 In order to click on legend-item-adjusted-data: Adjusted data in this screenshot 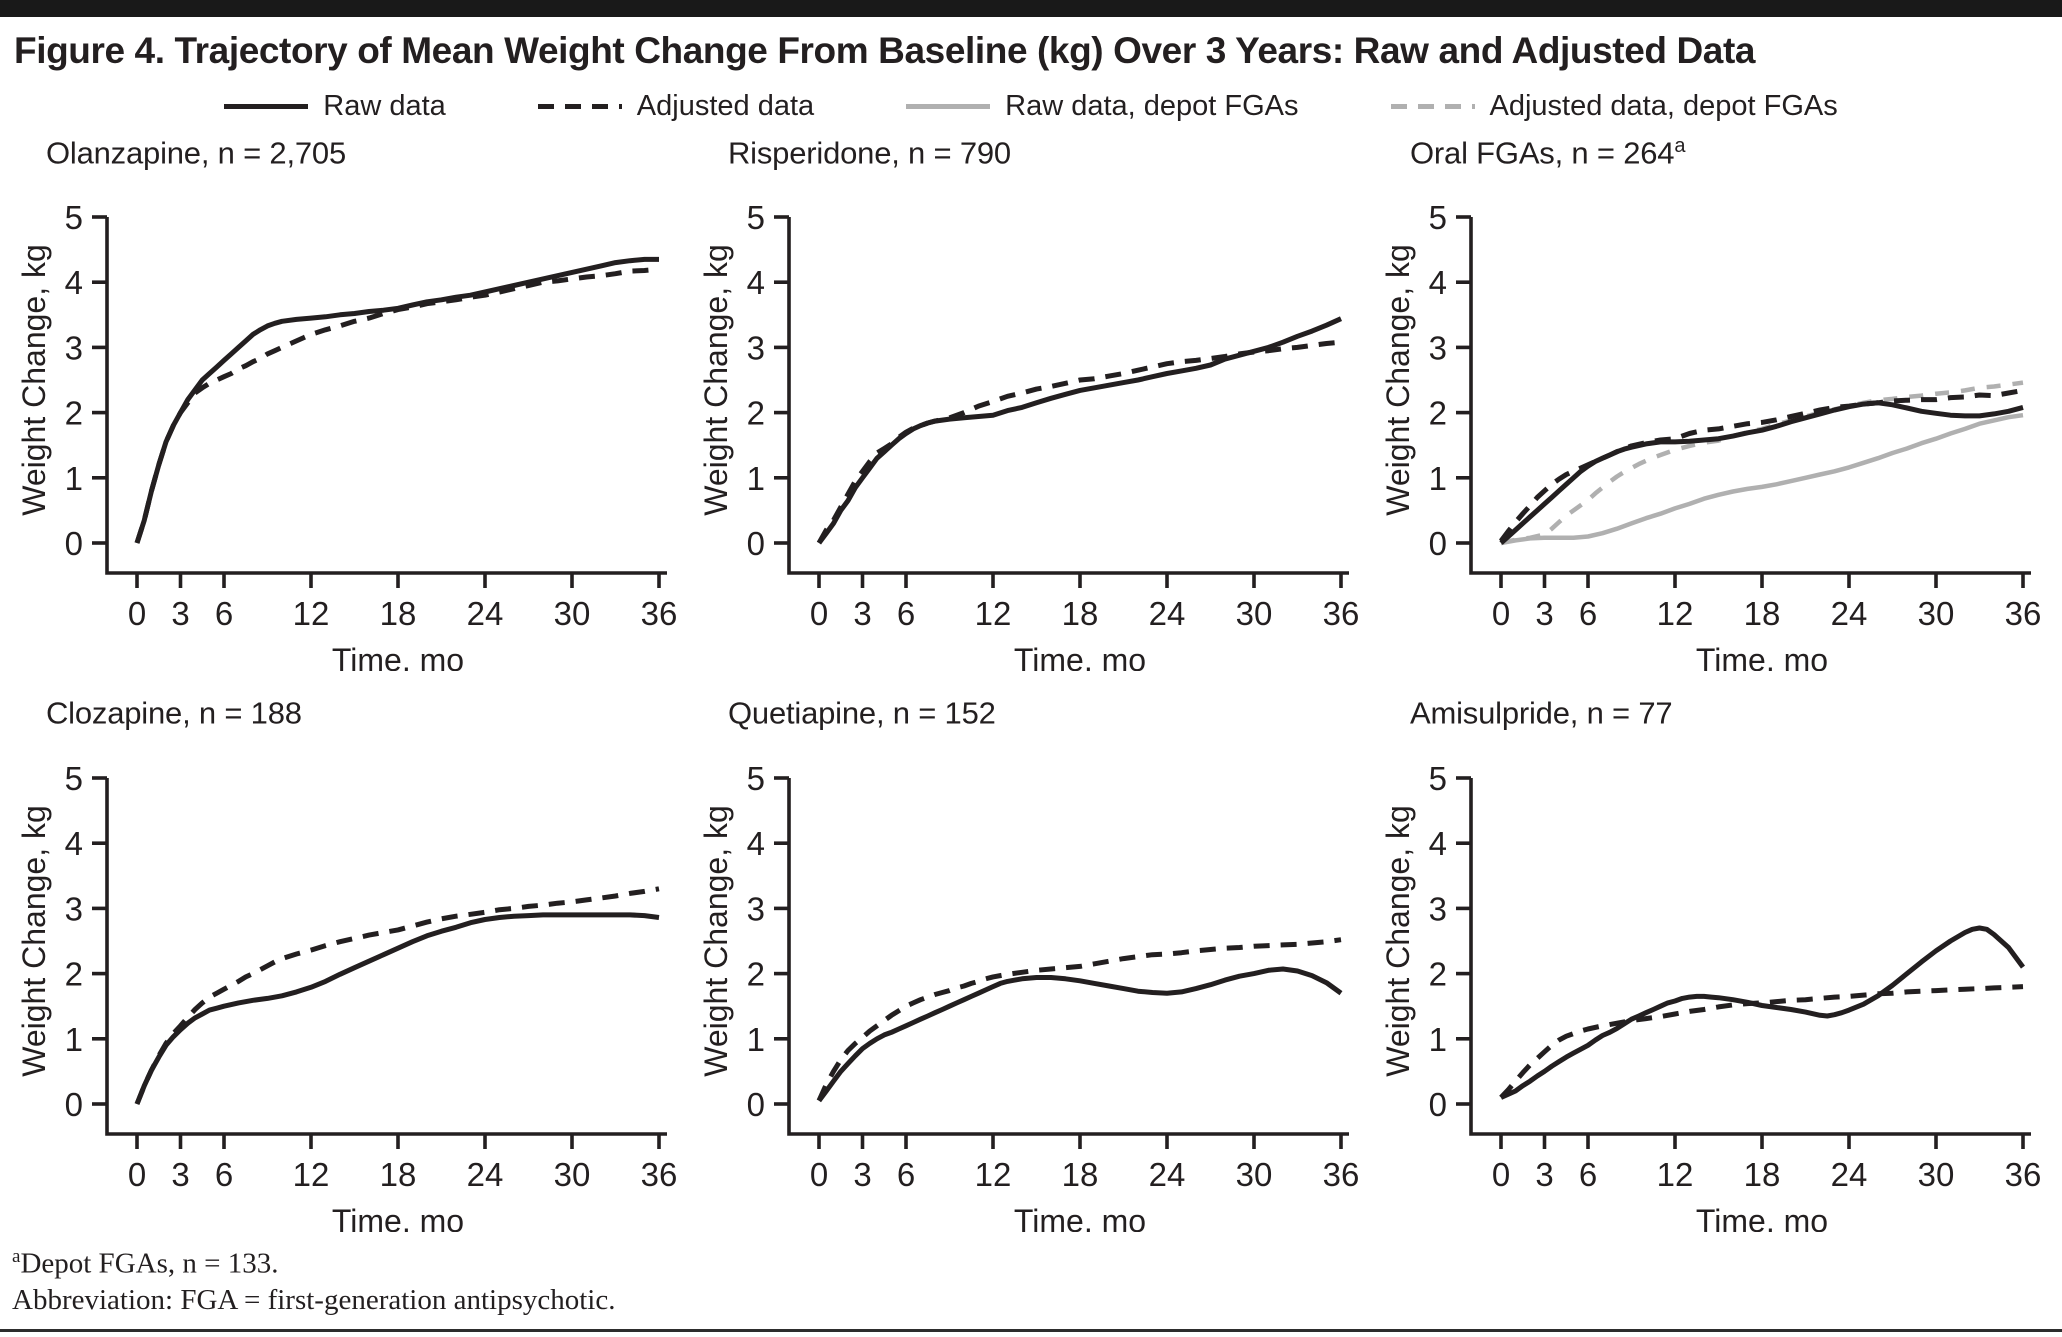, I will do `click(676, 106)`.